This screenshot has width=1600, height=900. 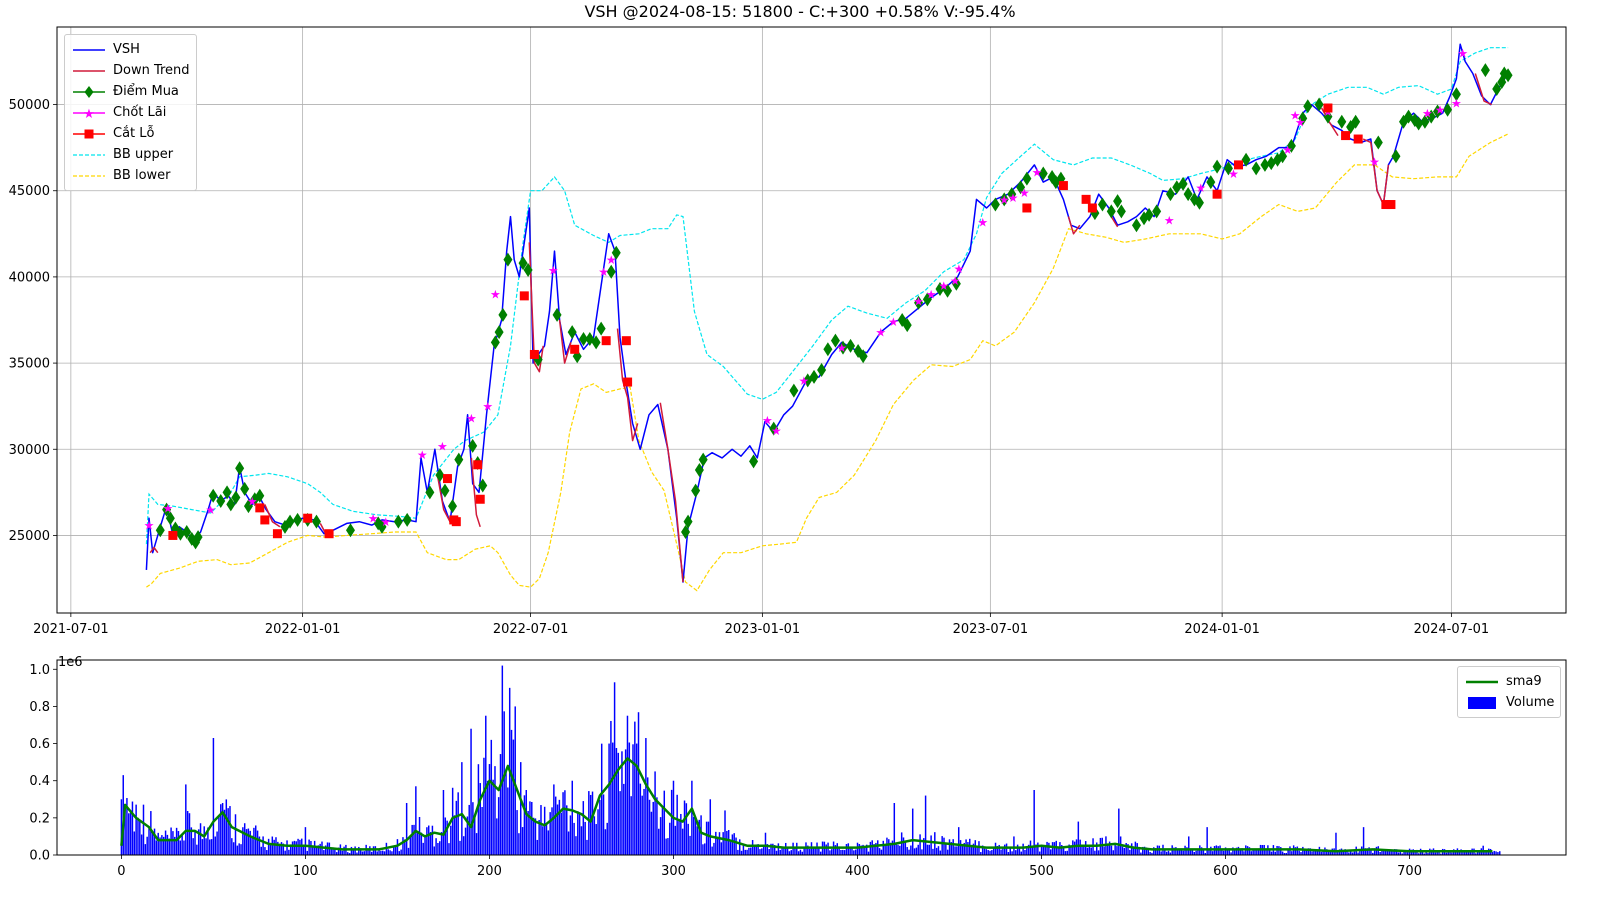 What do you see at coordinates (1222, 629) in the screenshot?
I see `x-tick-label: 2024-01-01` at bounding box center [1222, 629].